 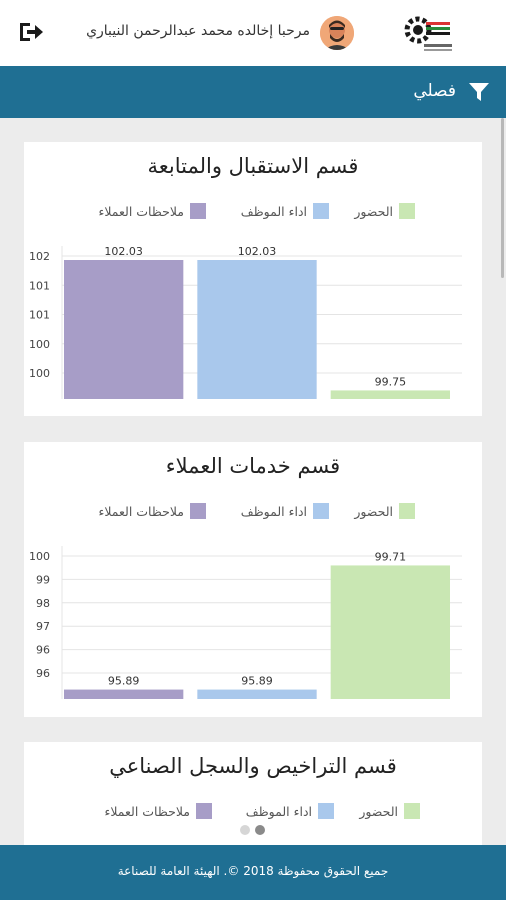 What do you see at coordinates (253, 766) in the screenshot?
I see `chart-title: قسم التراخيص والسجل الصناعي` at bounding box center [253, 766].